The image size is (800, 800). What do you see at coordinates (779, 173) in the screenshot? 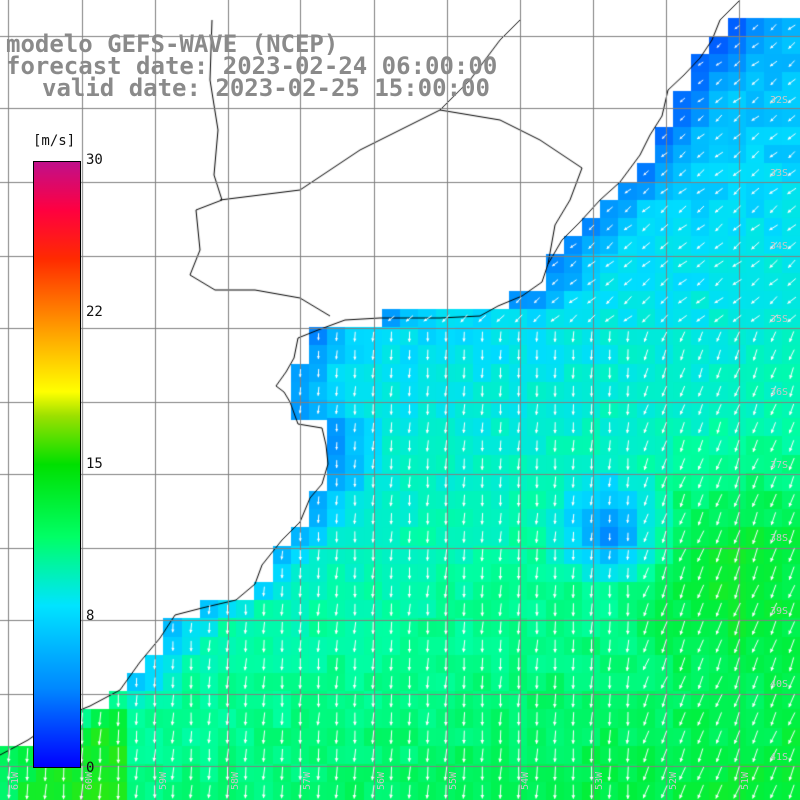
I see `lat-label: 33S` at bounding box center [779, 173].